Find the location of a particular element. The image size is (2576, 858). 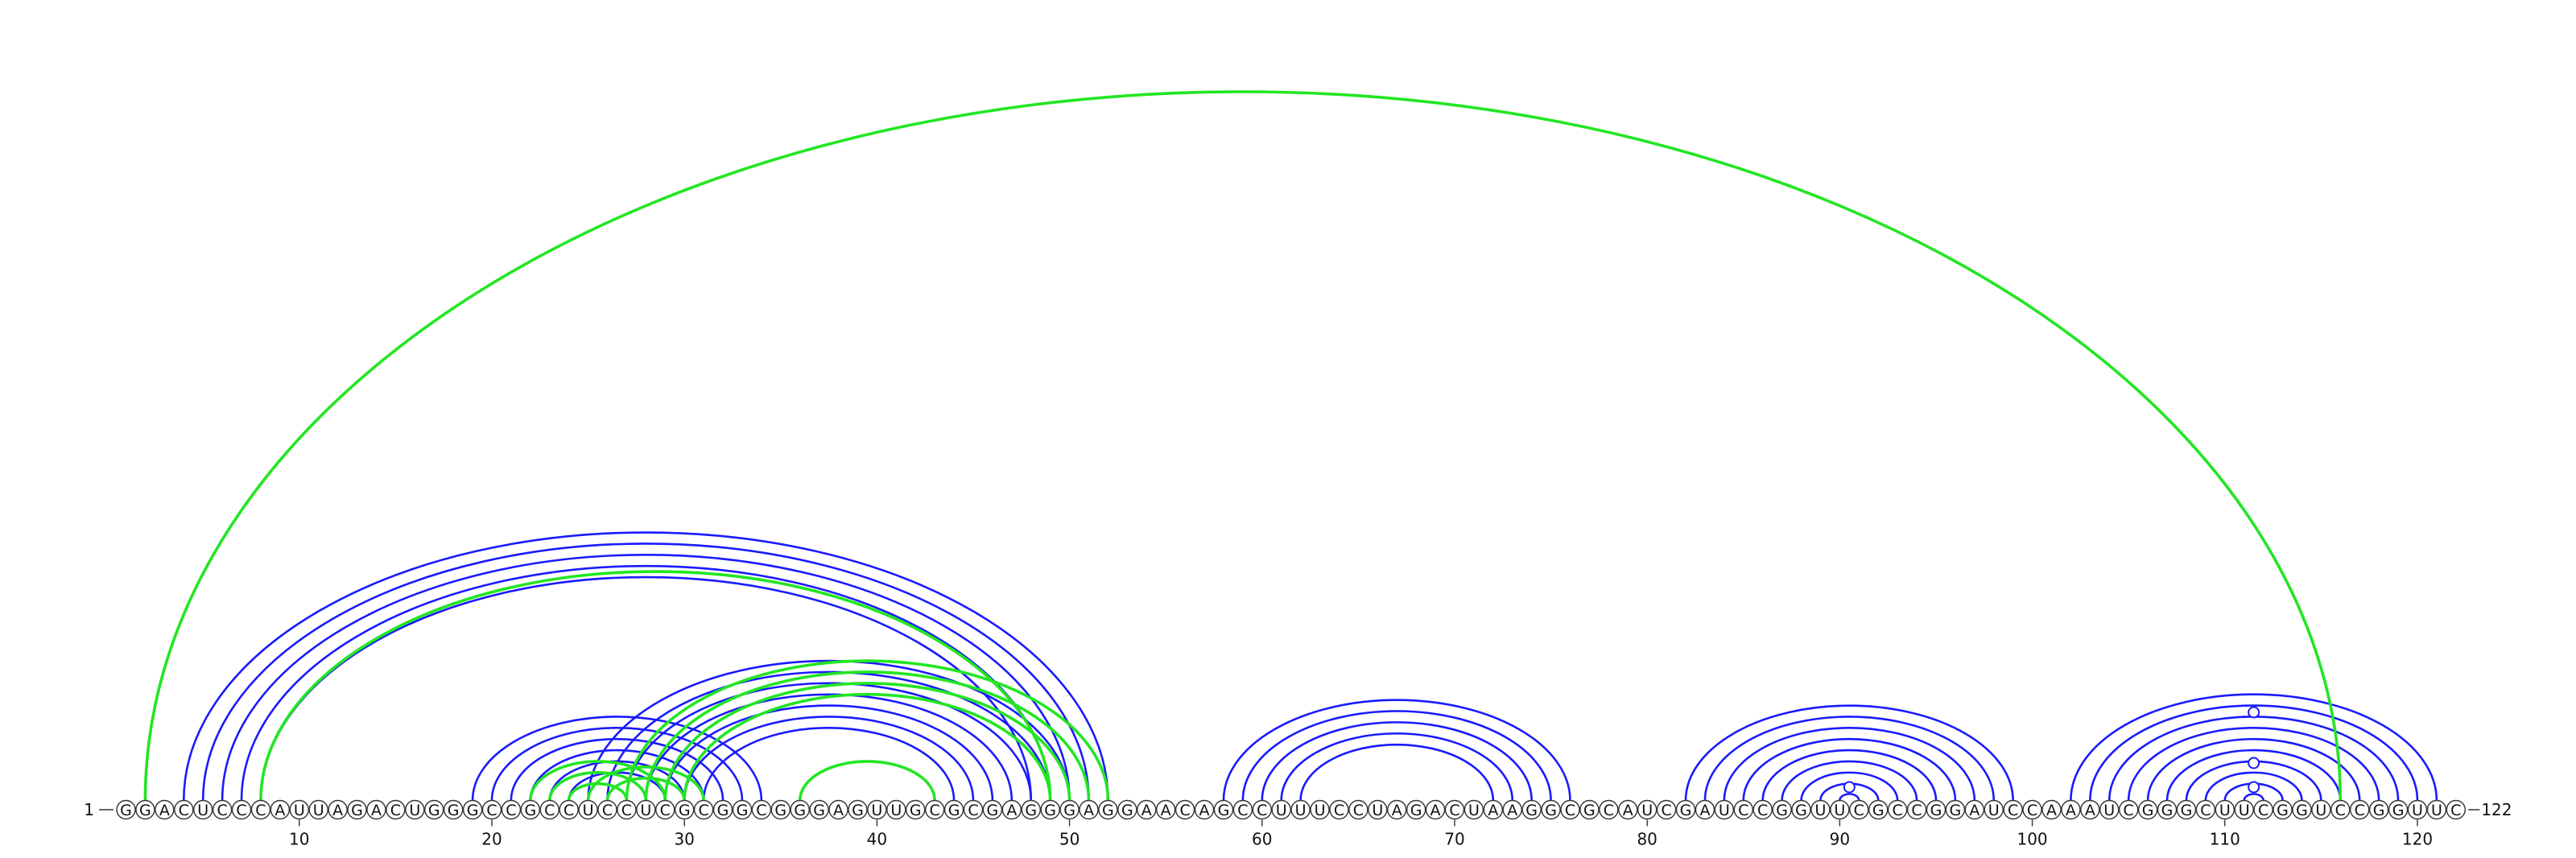

loop-marker is located at coordinates (2254, 713).